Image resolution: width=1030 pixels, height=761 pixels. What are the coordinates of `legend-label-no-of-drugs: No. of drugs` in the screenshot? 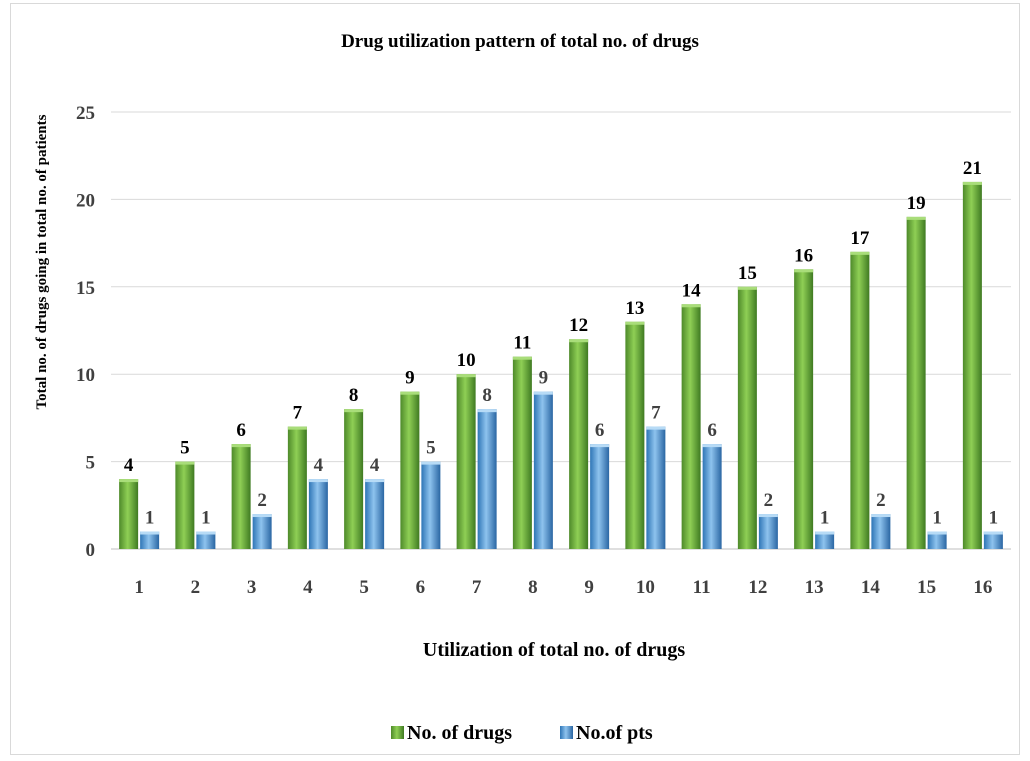 It's located at (459, 733).